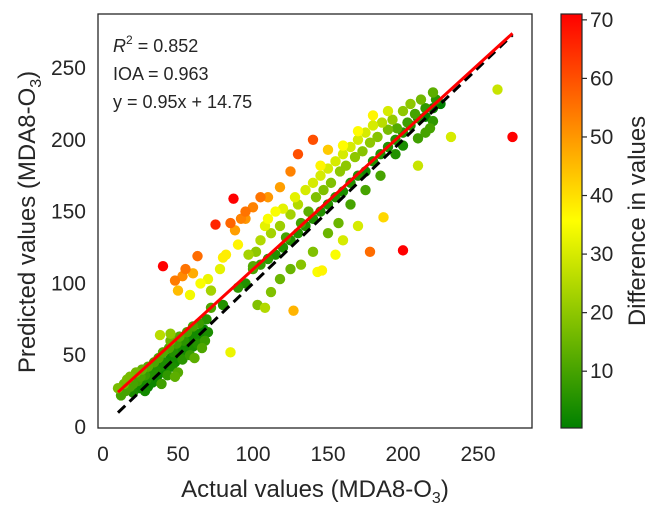 The width and height of the screenshot is (665, 510). I want to click on y-tick-label: 50, so click(74, 355).